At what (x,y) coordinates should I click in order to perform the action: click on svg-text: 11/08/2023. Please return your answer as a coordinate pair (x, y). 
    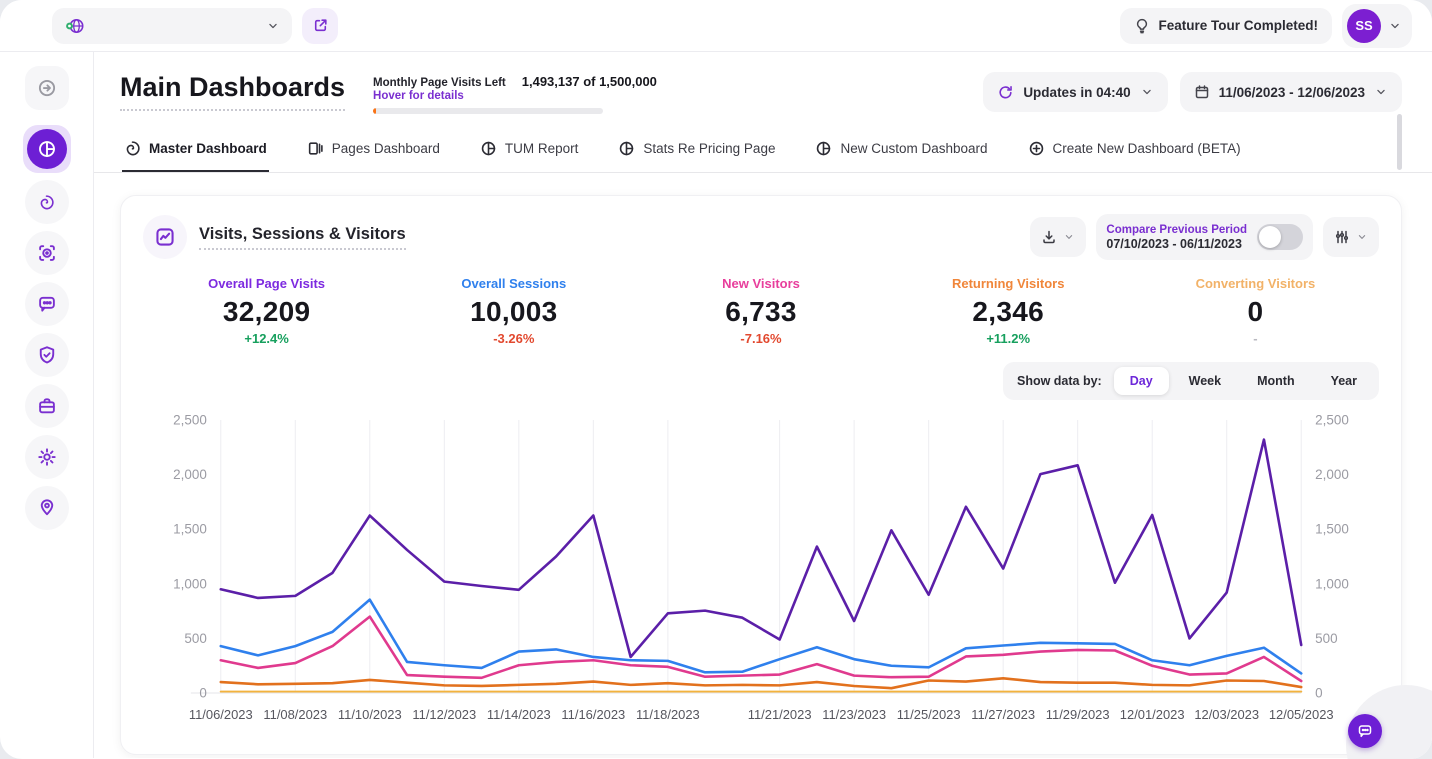
    Looking at the image, I should click on (295, 714).